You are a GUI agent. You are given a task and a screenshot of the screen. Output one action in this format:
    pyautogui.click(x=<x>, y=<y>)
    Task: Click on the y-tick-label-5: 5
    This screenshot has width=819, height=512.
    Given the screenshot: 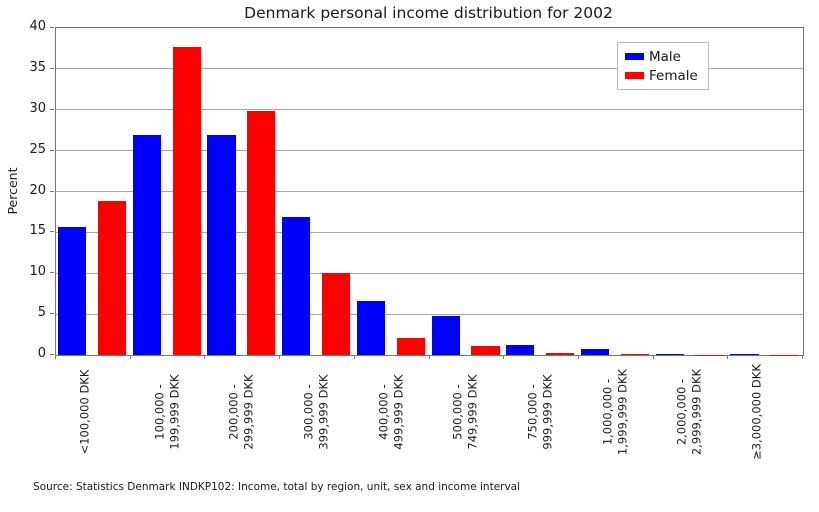 What is the action you would take?
    pyautogui.click(x=41, y=313)
    